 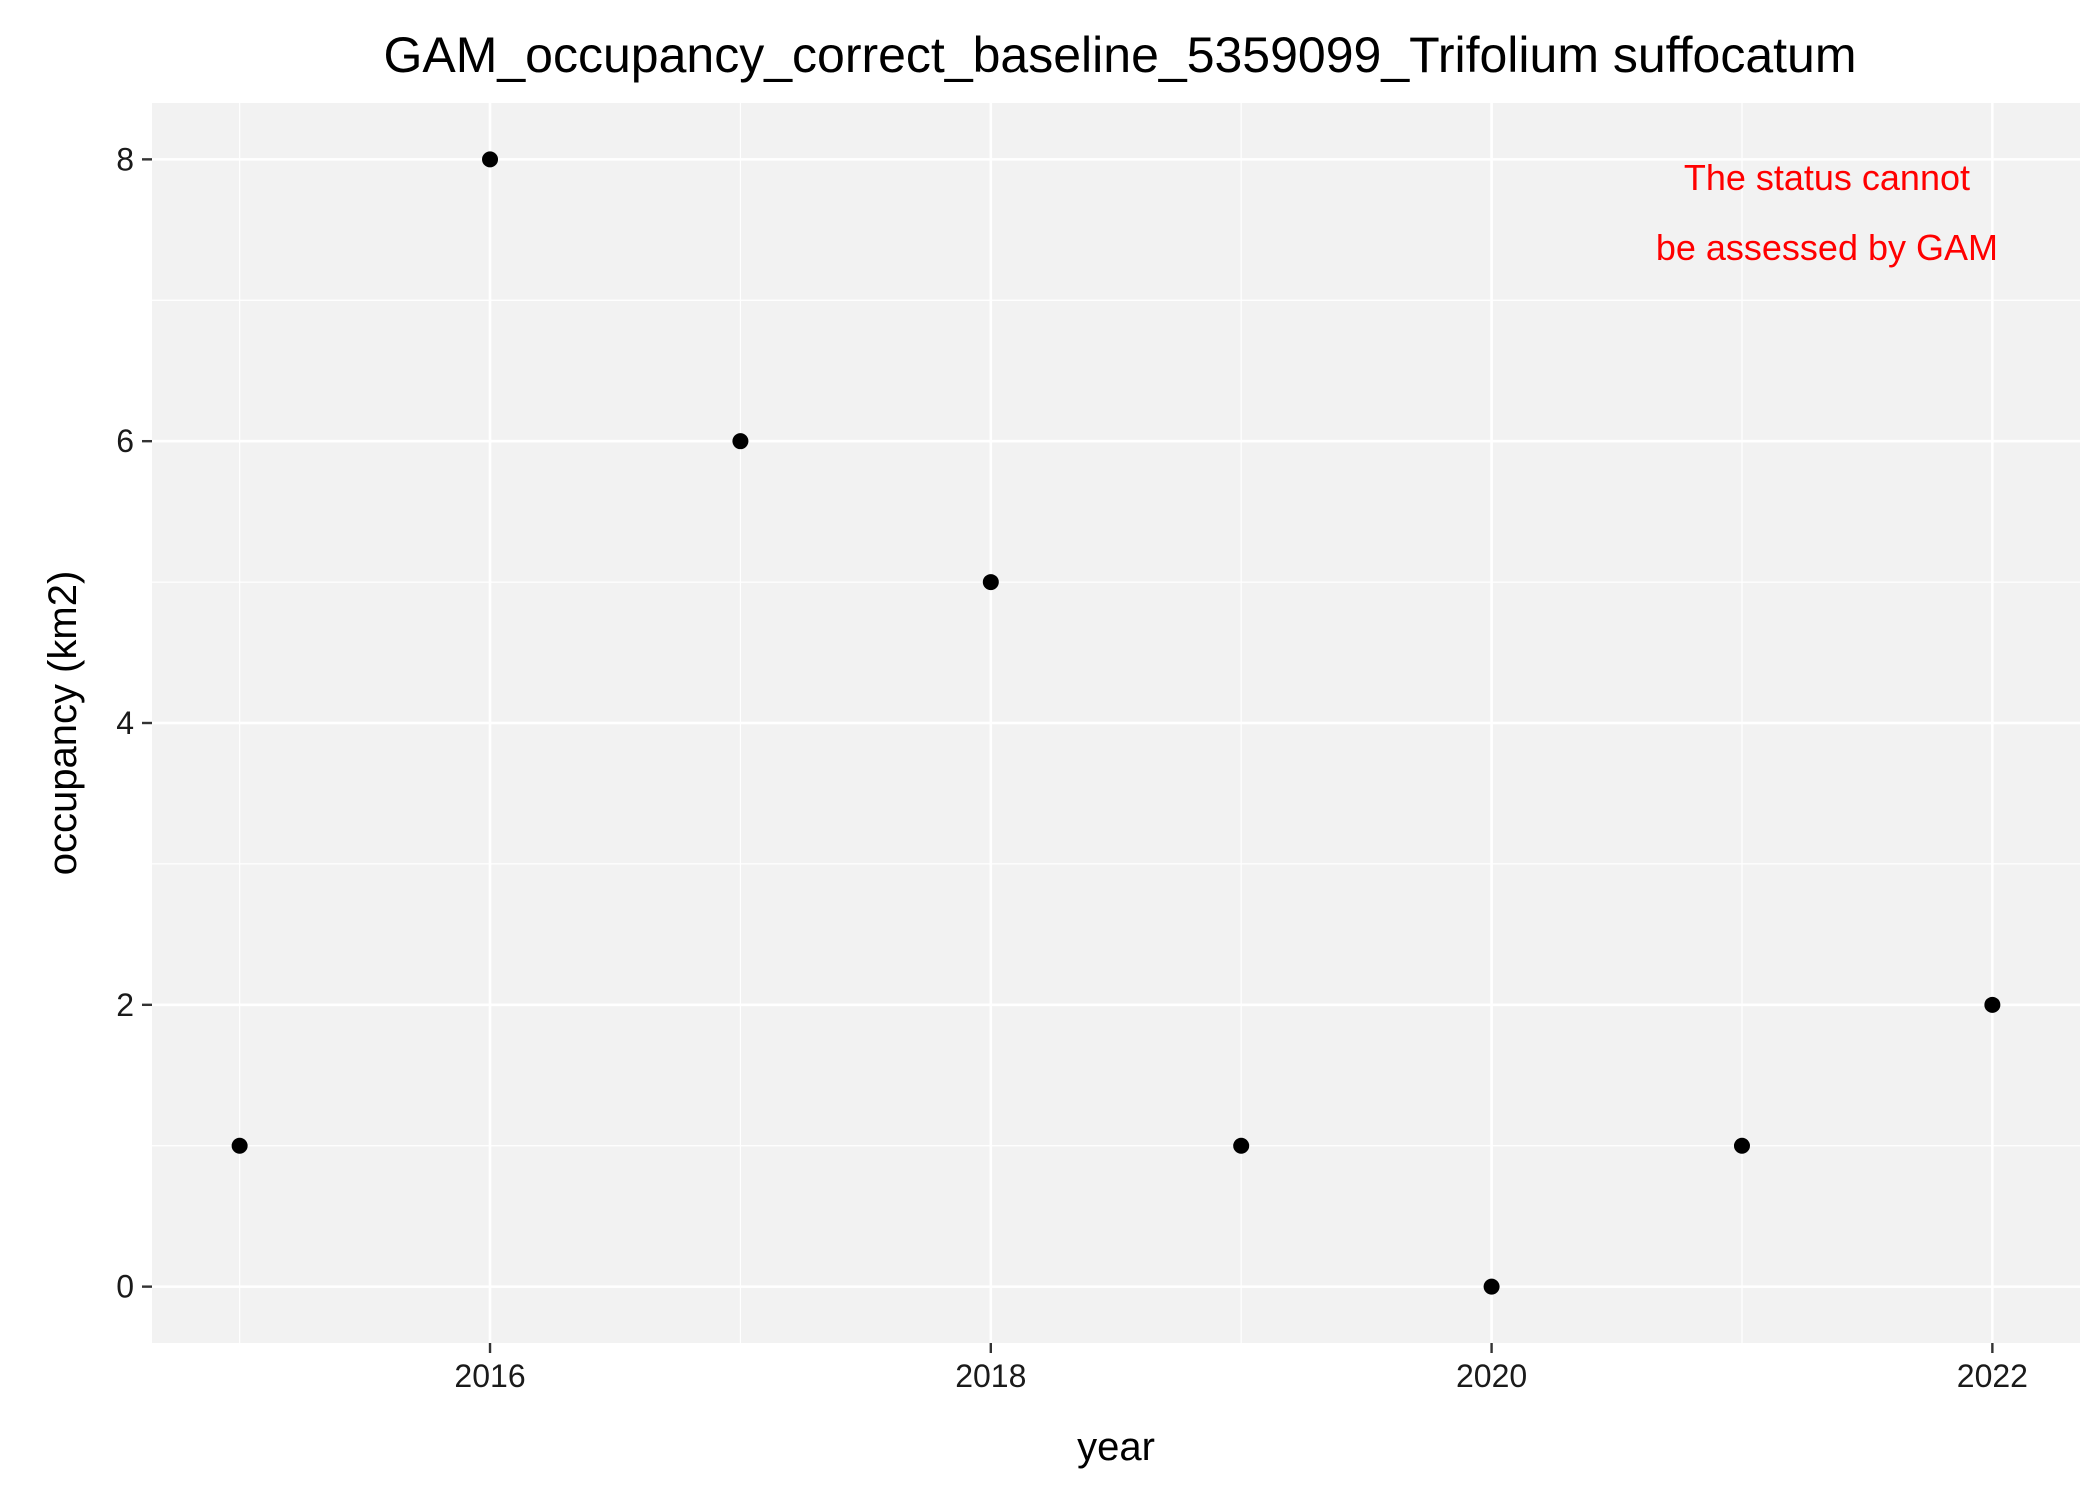 What do you see at coordinates (125, 441) in the screenshot?
I see `y-tick-label: 6` at bounding box center [125, 441].